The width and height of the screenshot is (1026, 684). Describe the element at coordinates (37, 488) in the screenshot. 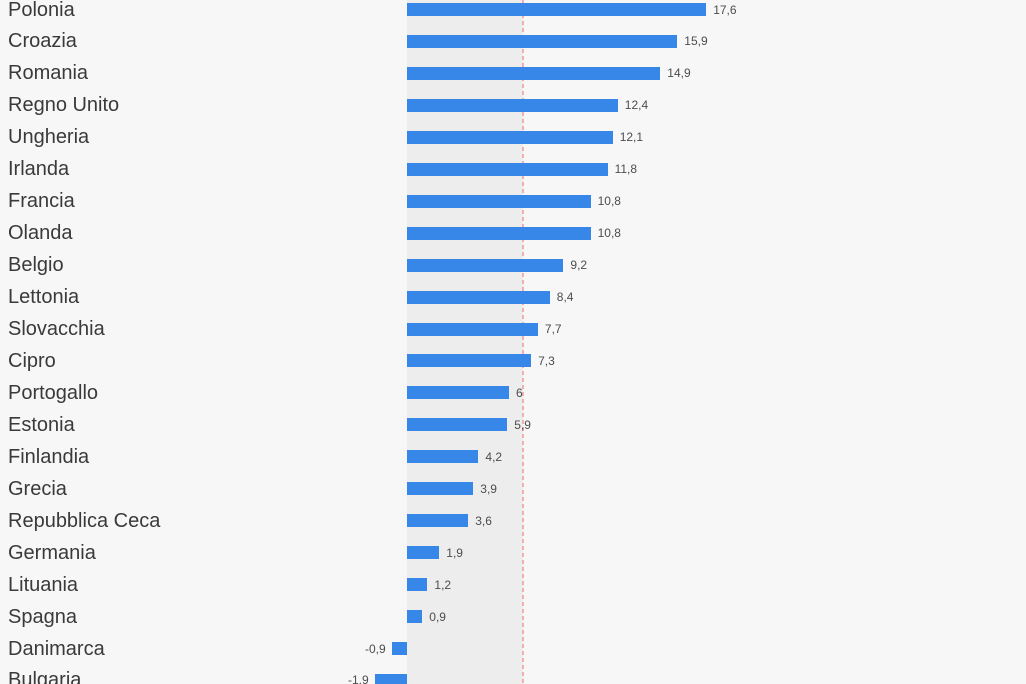

I see `category-label: Grecia` at that location.